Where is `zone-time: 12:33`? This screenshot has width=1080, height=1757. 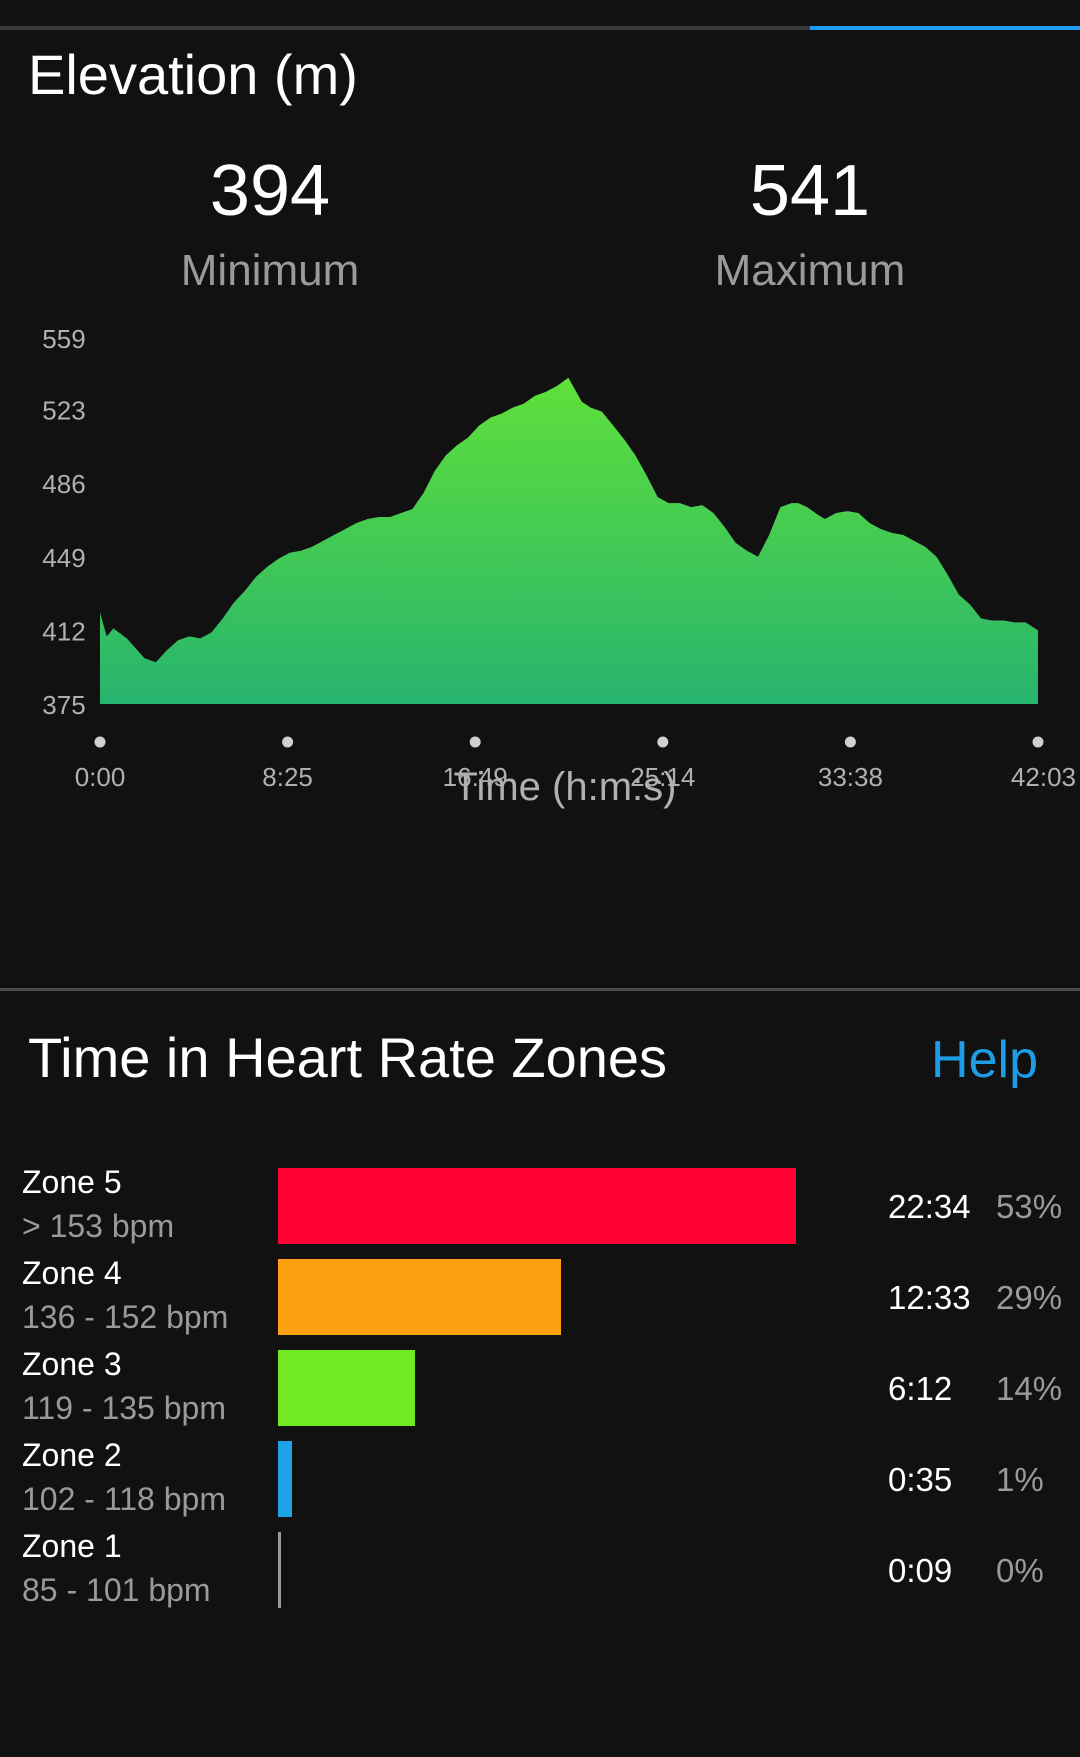 zone-time: 12:33 is located at coordinates (929, 1297).